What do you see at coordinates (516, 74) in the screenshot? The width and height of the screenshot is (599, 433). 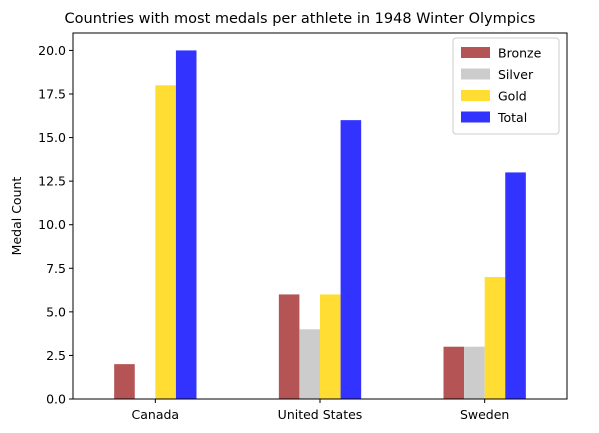 I see `legend-label-silver: Silver` at bounding box center [516, 74].